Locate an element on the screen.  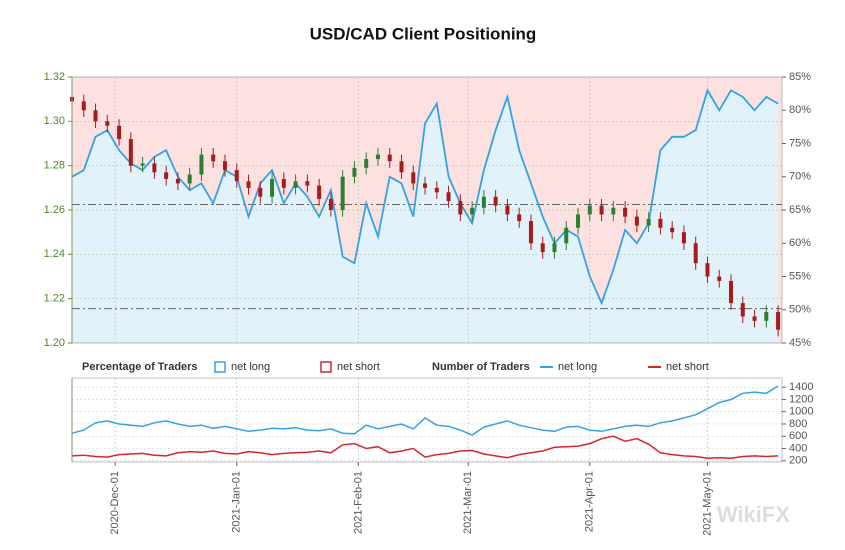
y2-tick-label: 800 is located at coordinates (798, 424).